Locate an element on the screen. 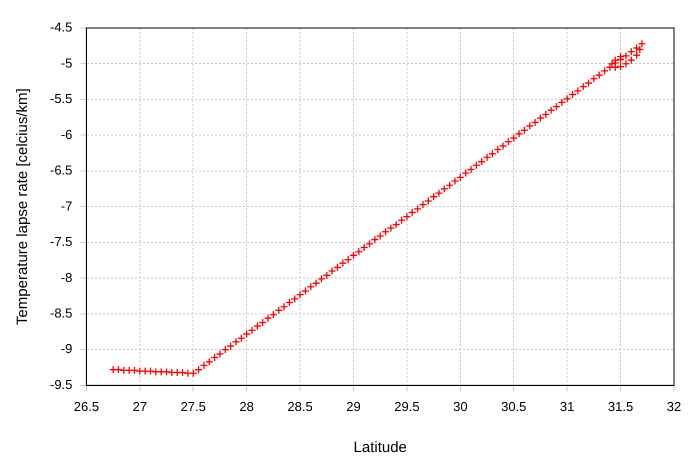  x-tick-label: 27 is located at coordinates (140, 406).